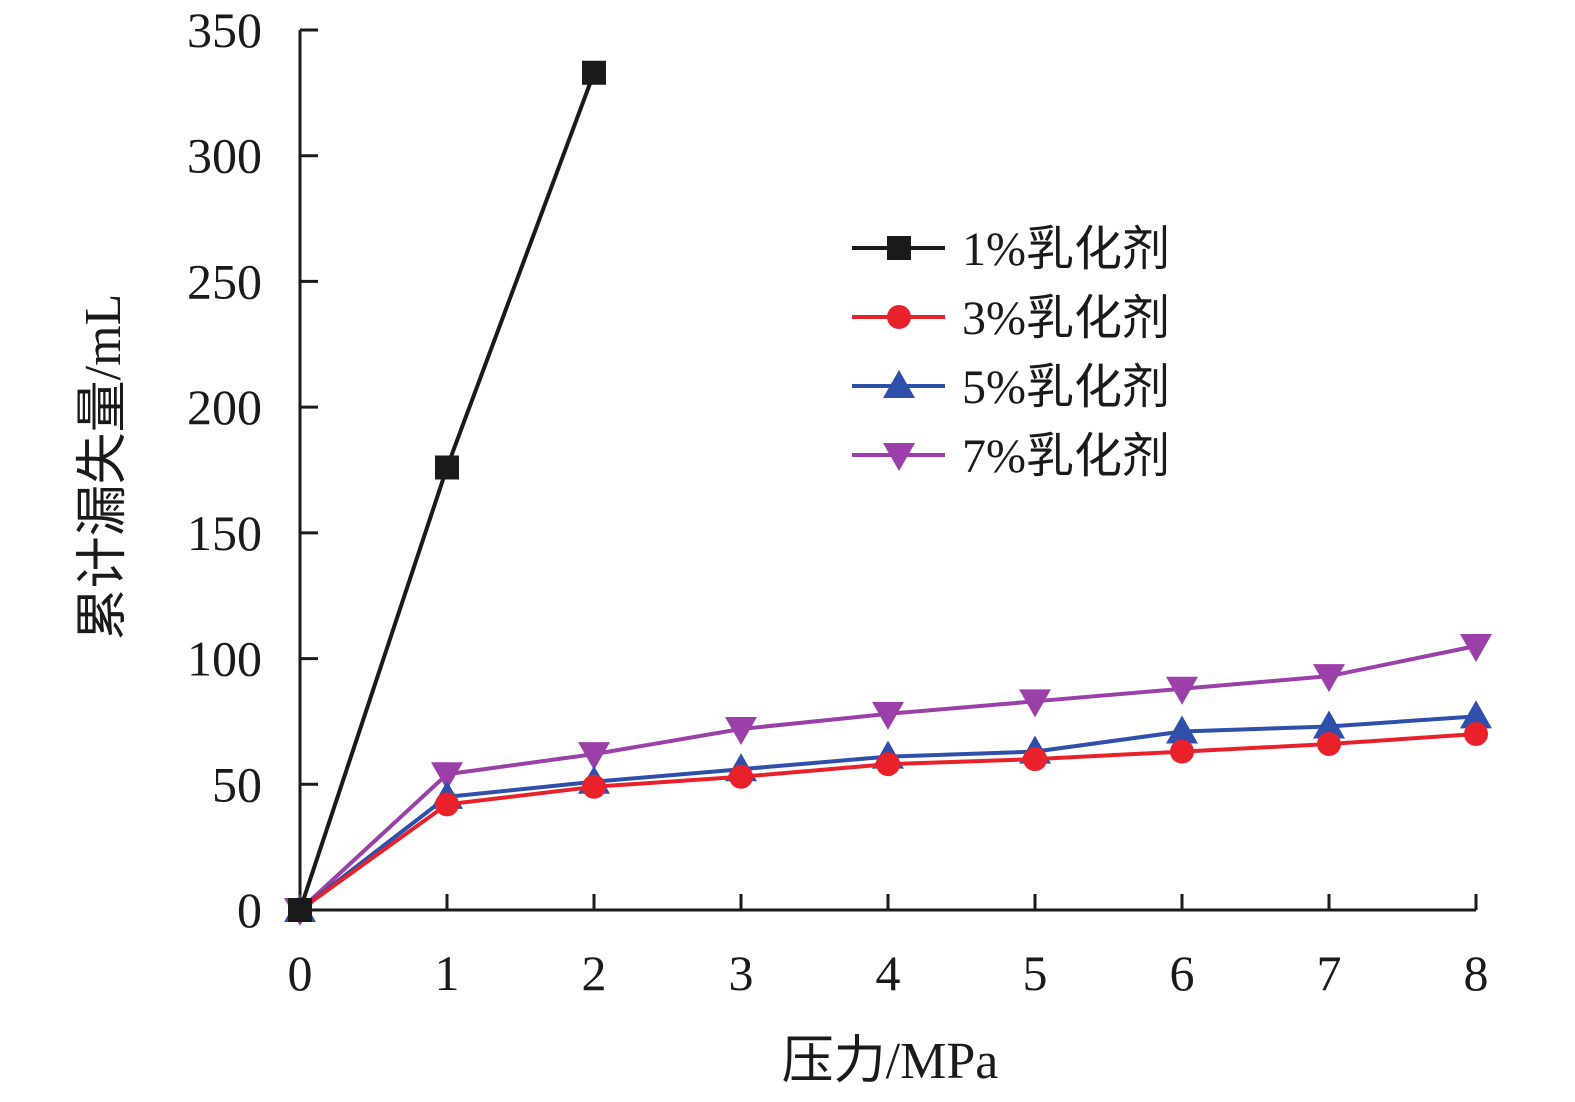  I want to click on legend-item: 3%乳化剂, so click(1011, 318).